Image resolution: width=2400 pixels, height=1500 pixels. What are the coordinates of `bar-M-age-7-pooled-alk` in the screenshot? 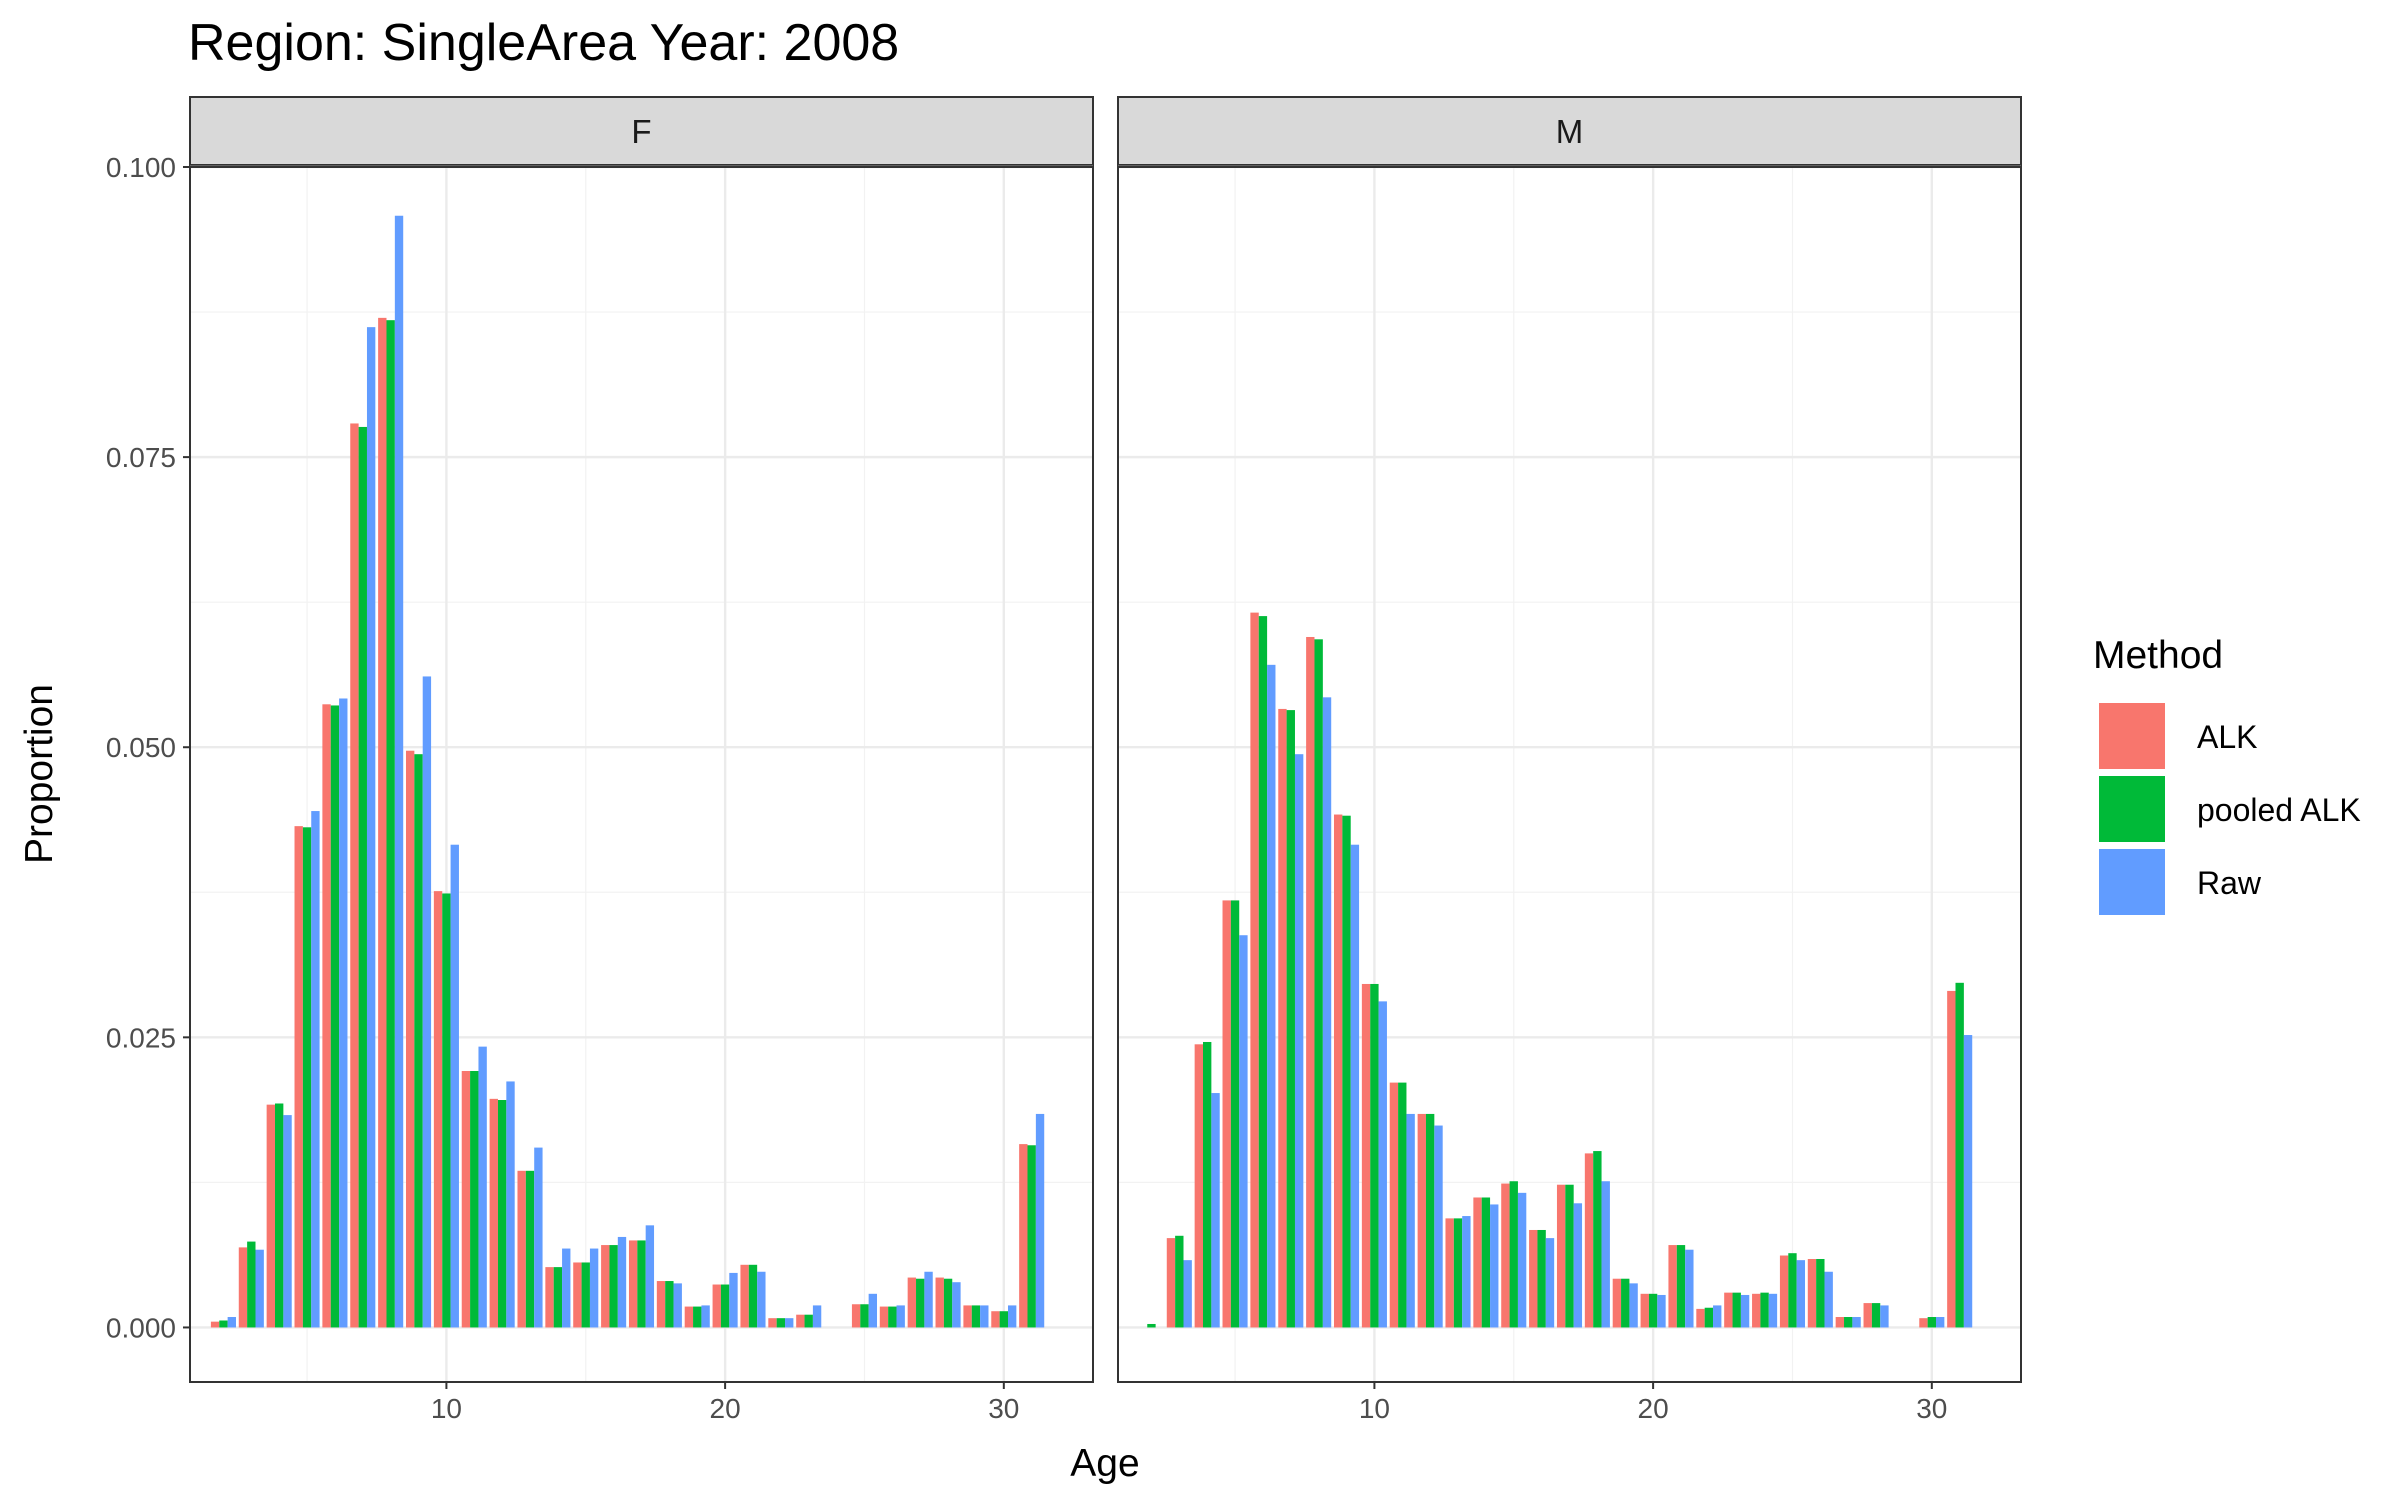 It's located at (1290, 1019).